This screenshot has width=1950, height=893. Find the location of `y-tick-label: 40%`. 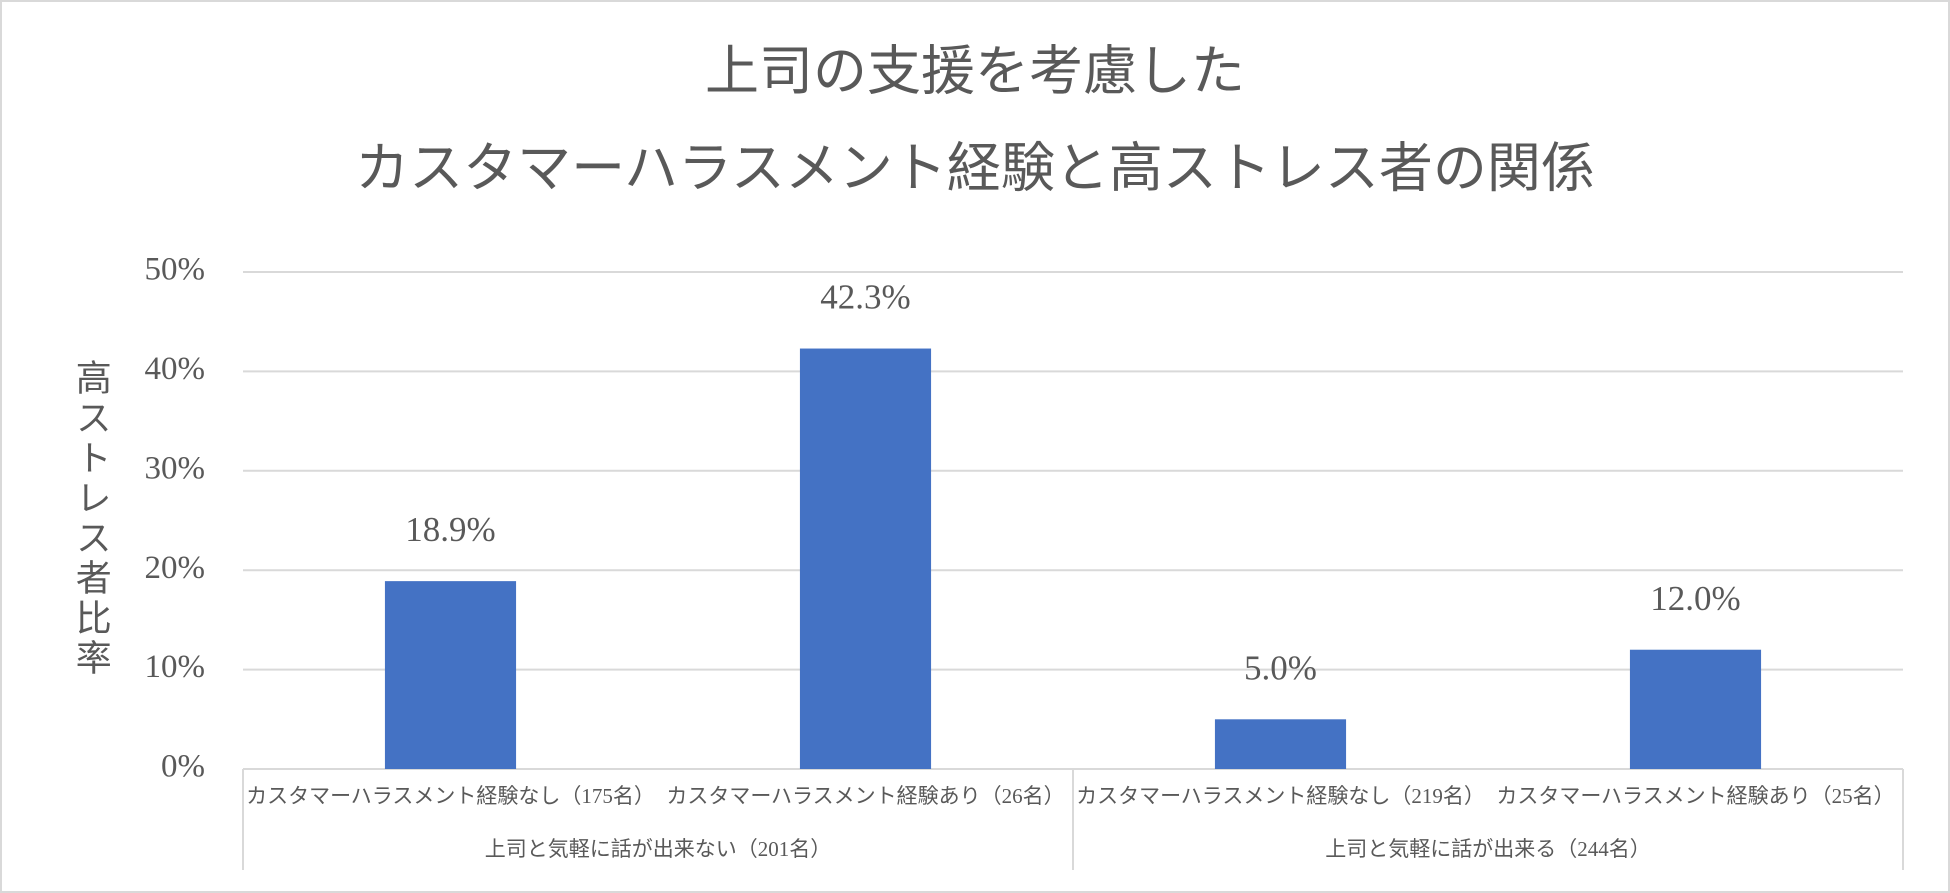

y-tick-label: 40% is located at coordinates (175, 369).